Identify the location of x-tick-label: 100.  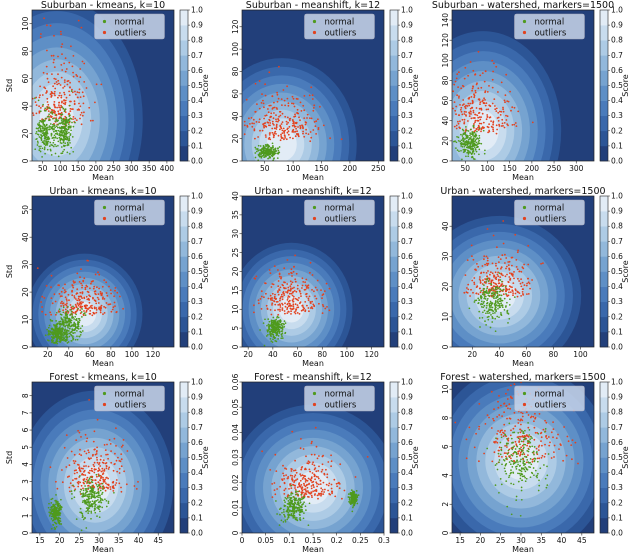
(347, 354).